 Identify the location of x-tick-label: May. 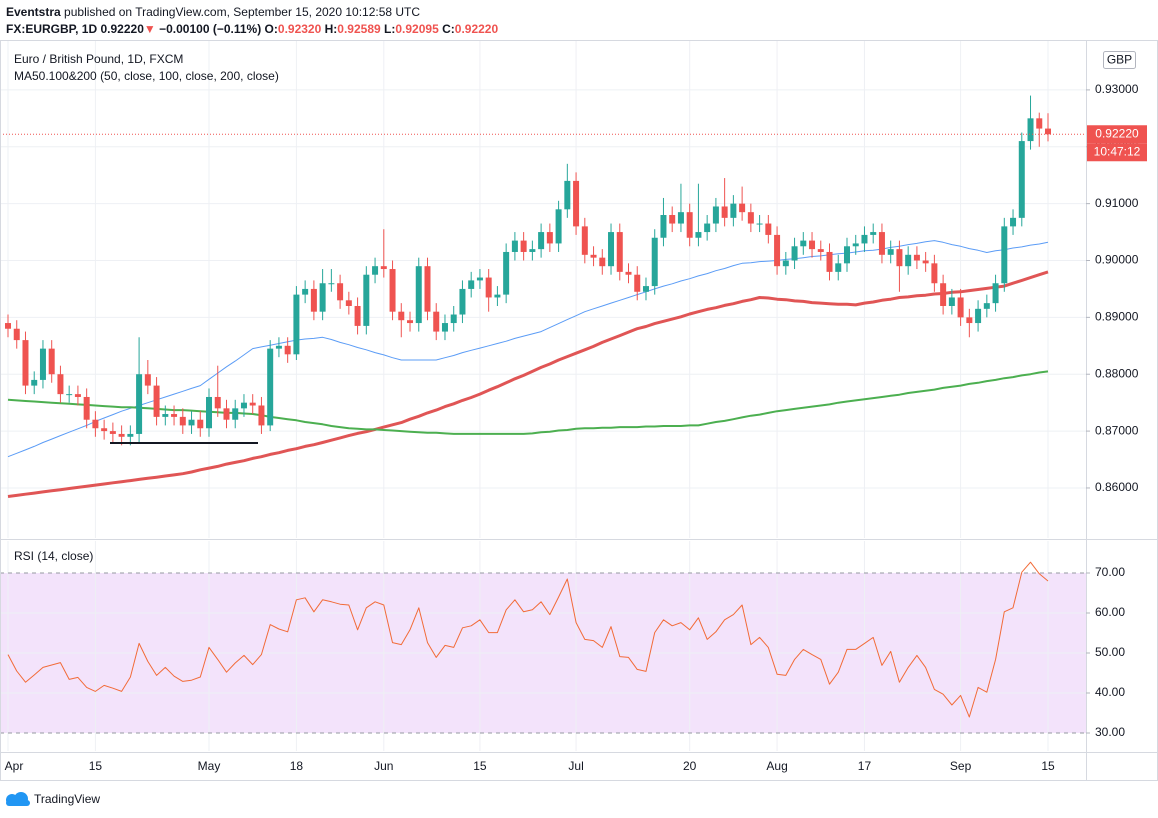
(209, 766).